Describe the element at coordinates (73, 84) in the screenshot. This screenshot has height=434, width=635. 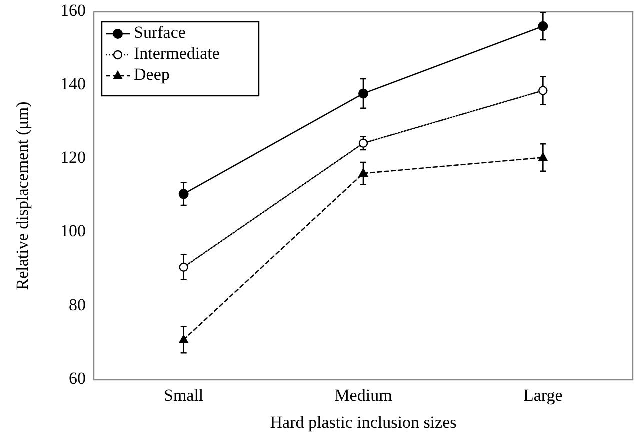
I see `y-tick-label: 140` at that location.